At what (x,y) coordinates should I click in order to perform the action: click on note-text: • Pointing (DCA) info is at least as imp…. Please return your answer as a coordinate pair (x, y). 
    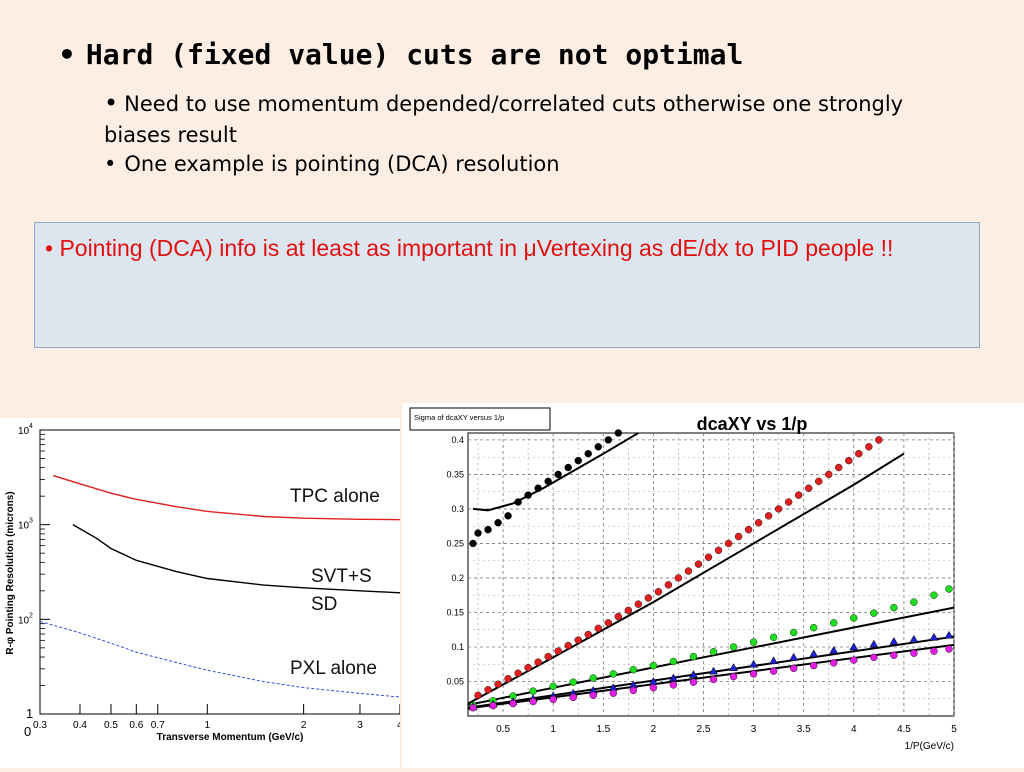
    Looking at the image, I should click on (469, 248).